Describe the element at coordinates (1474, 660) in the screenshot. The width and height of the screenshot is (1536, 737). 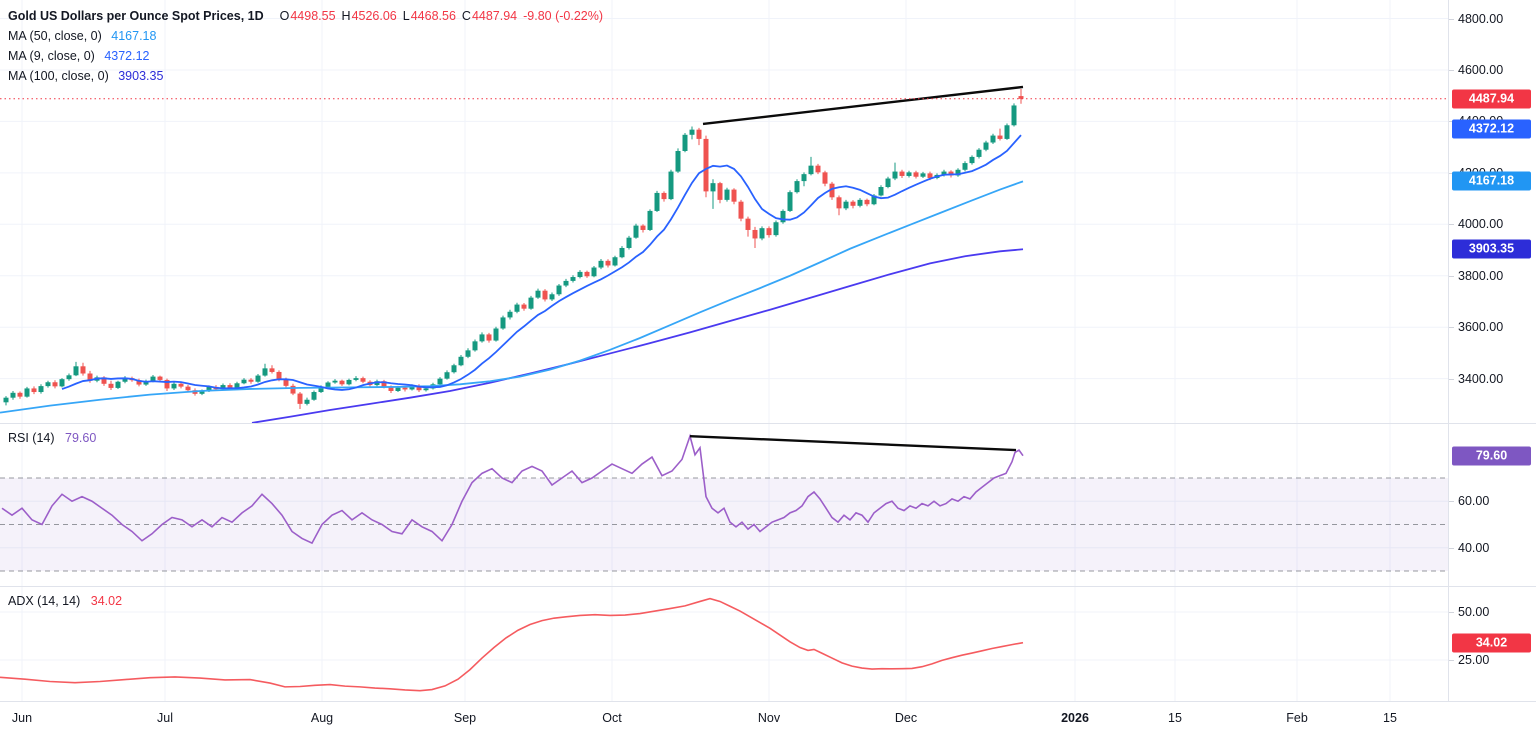
I see `adx-axis-label: 25.00` at that location.